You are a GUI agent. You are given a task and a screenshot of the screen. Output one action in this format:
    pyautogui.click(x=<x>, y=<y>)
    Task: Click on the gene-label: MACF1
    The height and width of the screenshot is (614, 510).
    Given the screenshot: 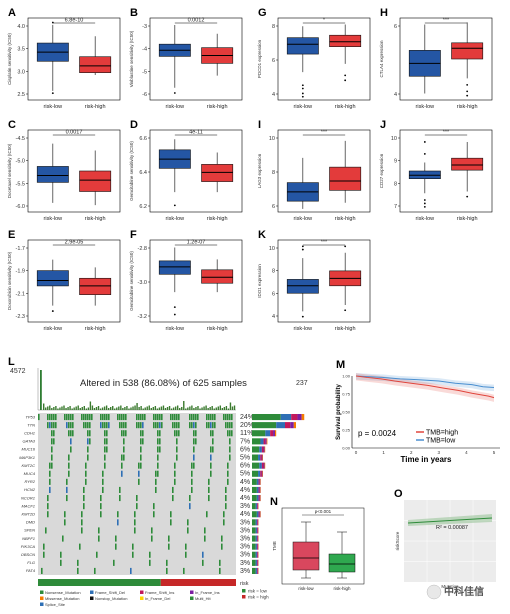 What is the action you would take?
    pyautogui.click(x=28, y=505)
    